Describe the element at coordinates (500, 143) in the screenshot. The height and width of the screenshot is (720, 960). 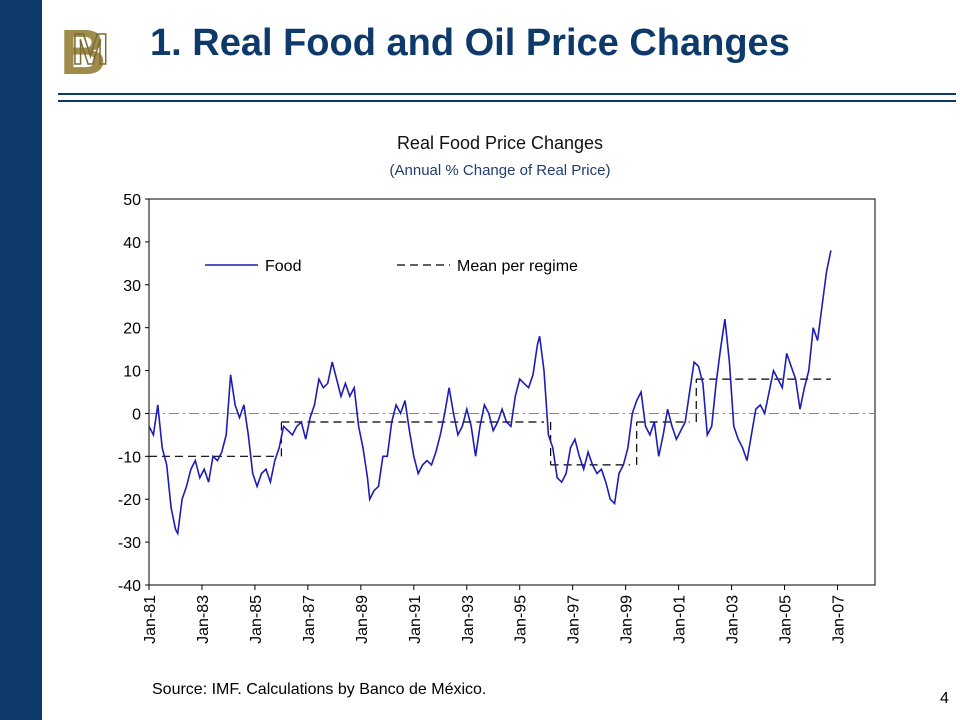
I see `chart-title: Real Food Price Changes` at that location.